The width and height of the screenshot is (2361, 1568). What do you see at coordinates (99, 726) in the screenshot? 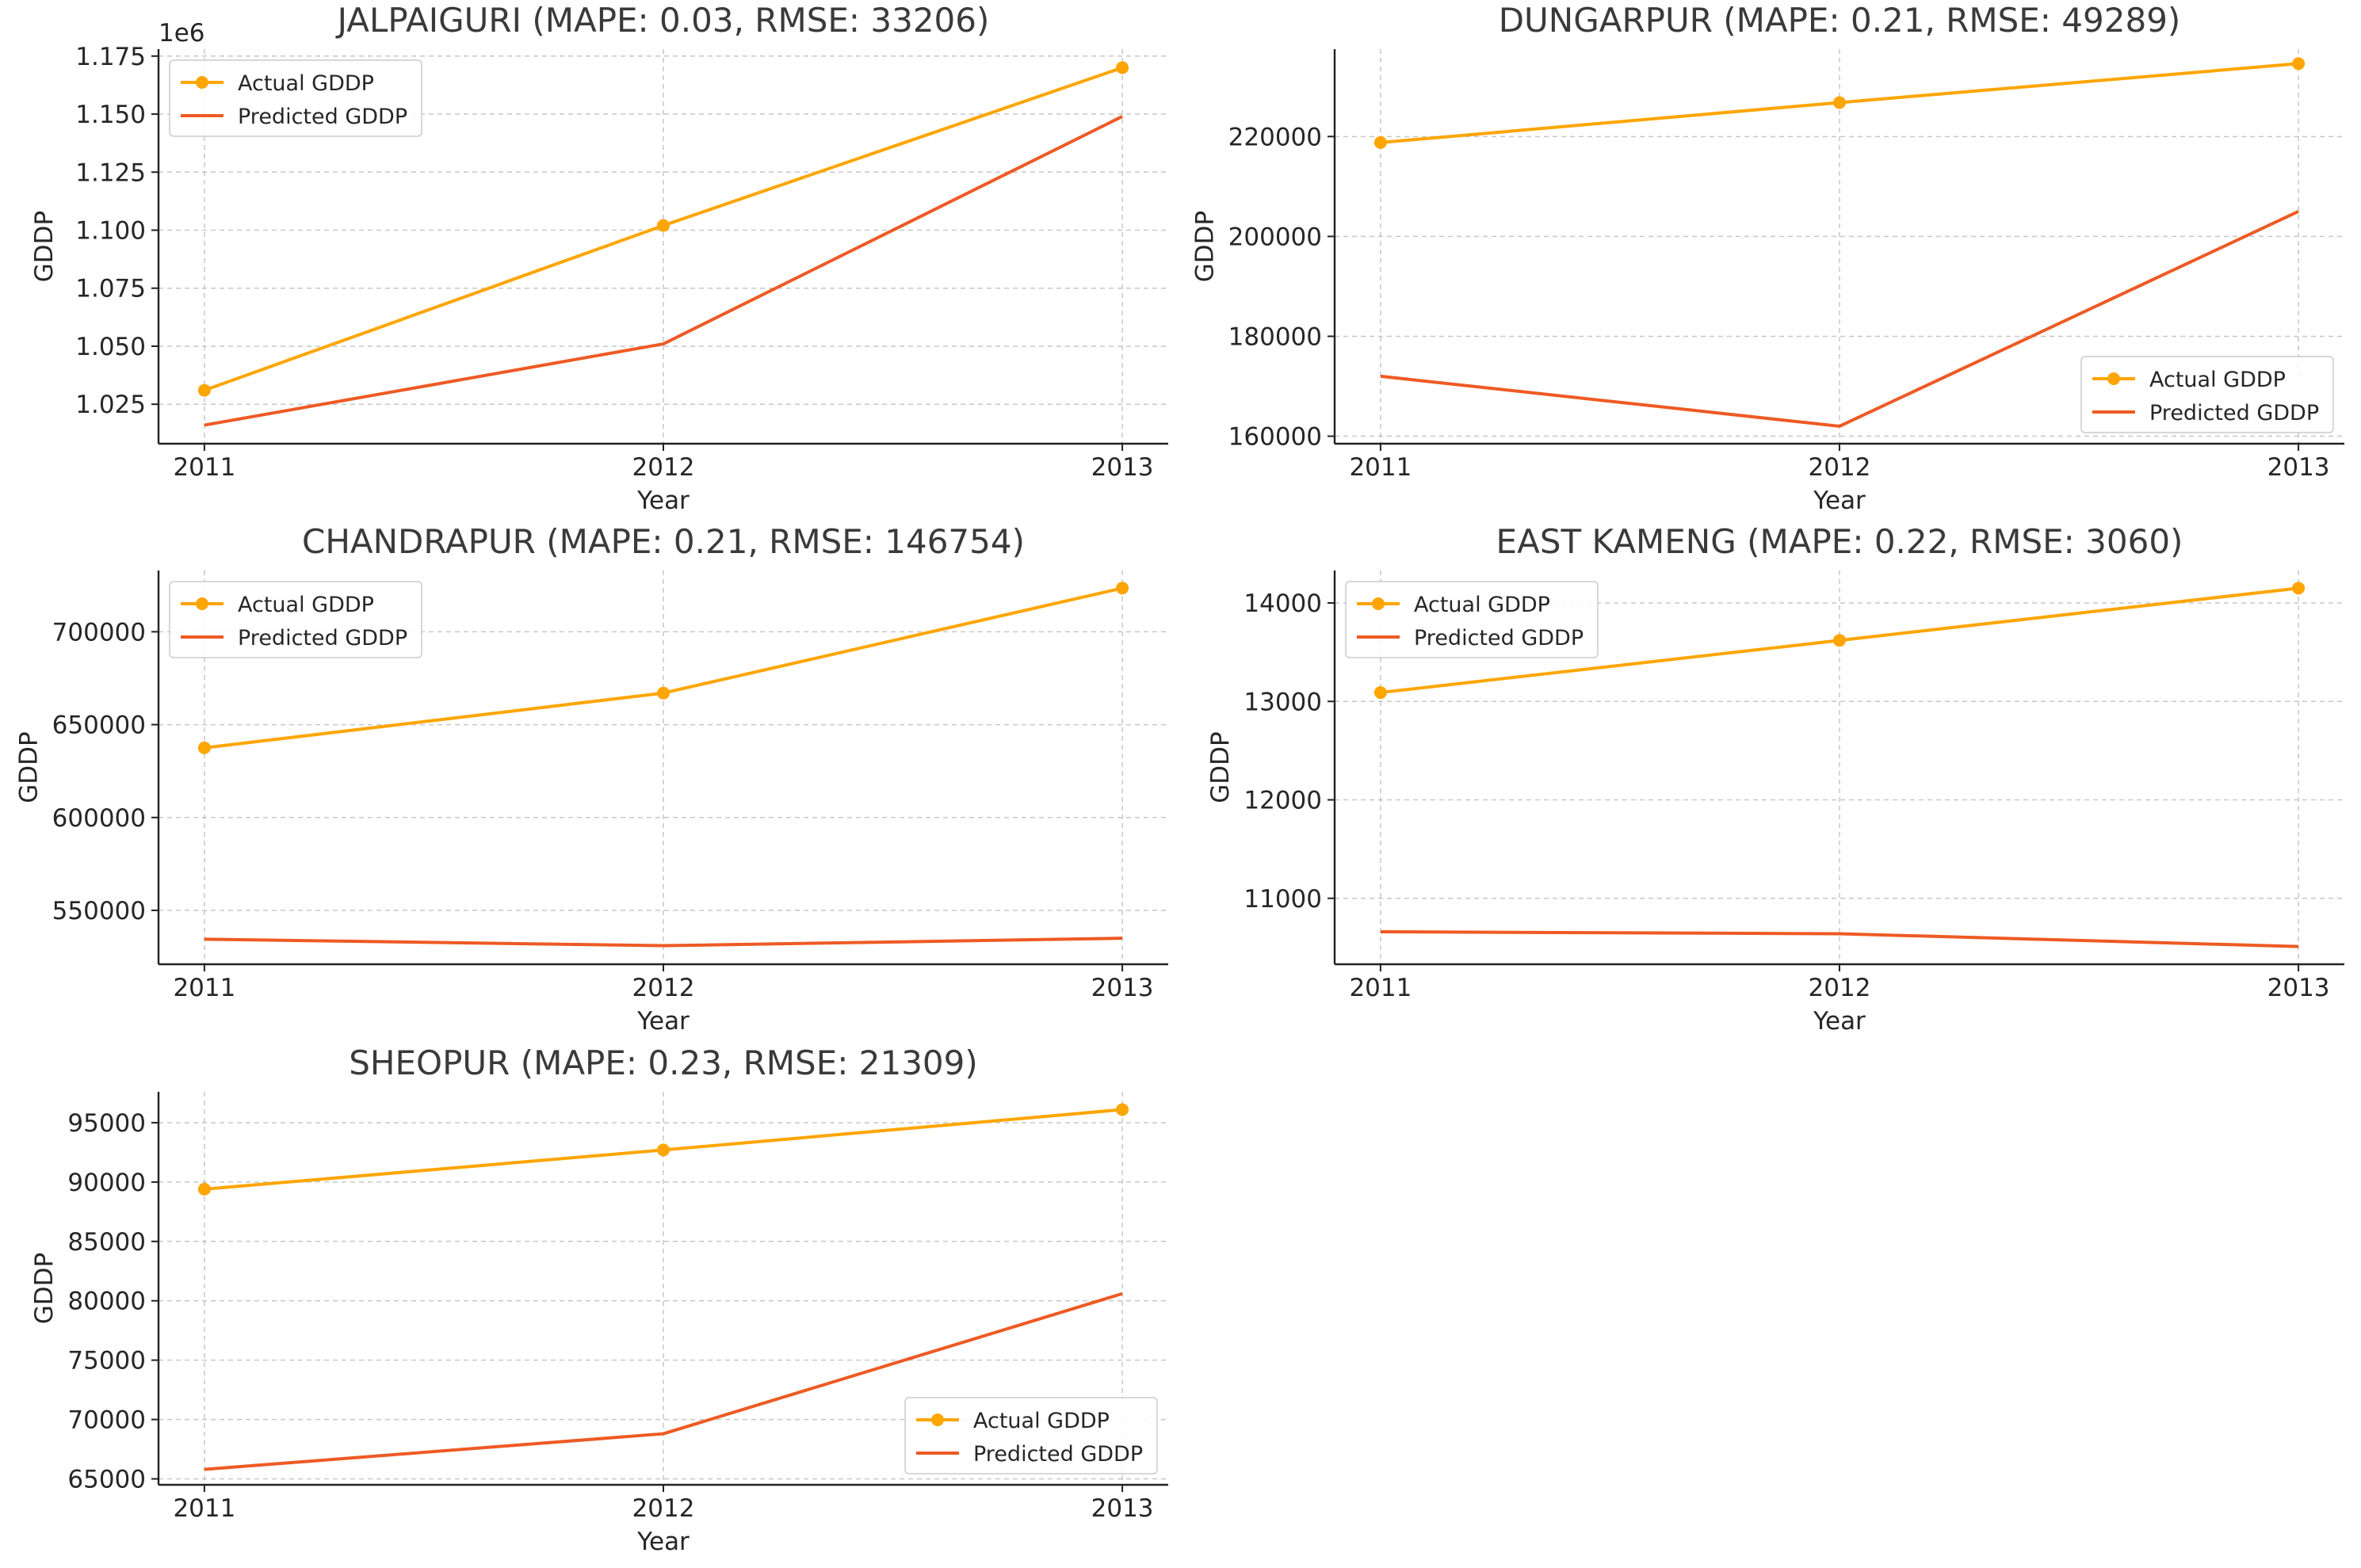
I see `y-tick-label: 650000` at bounding box center [99, 726].